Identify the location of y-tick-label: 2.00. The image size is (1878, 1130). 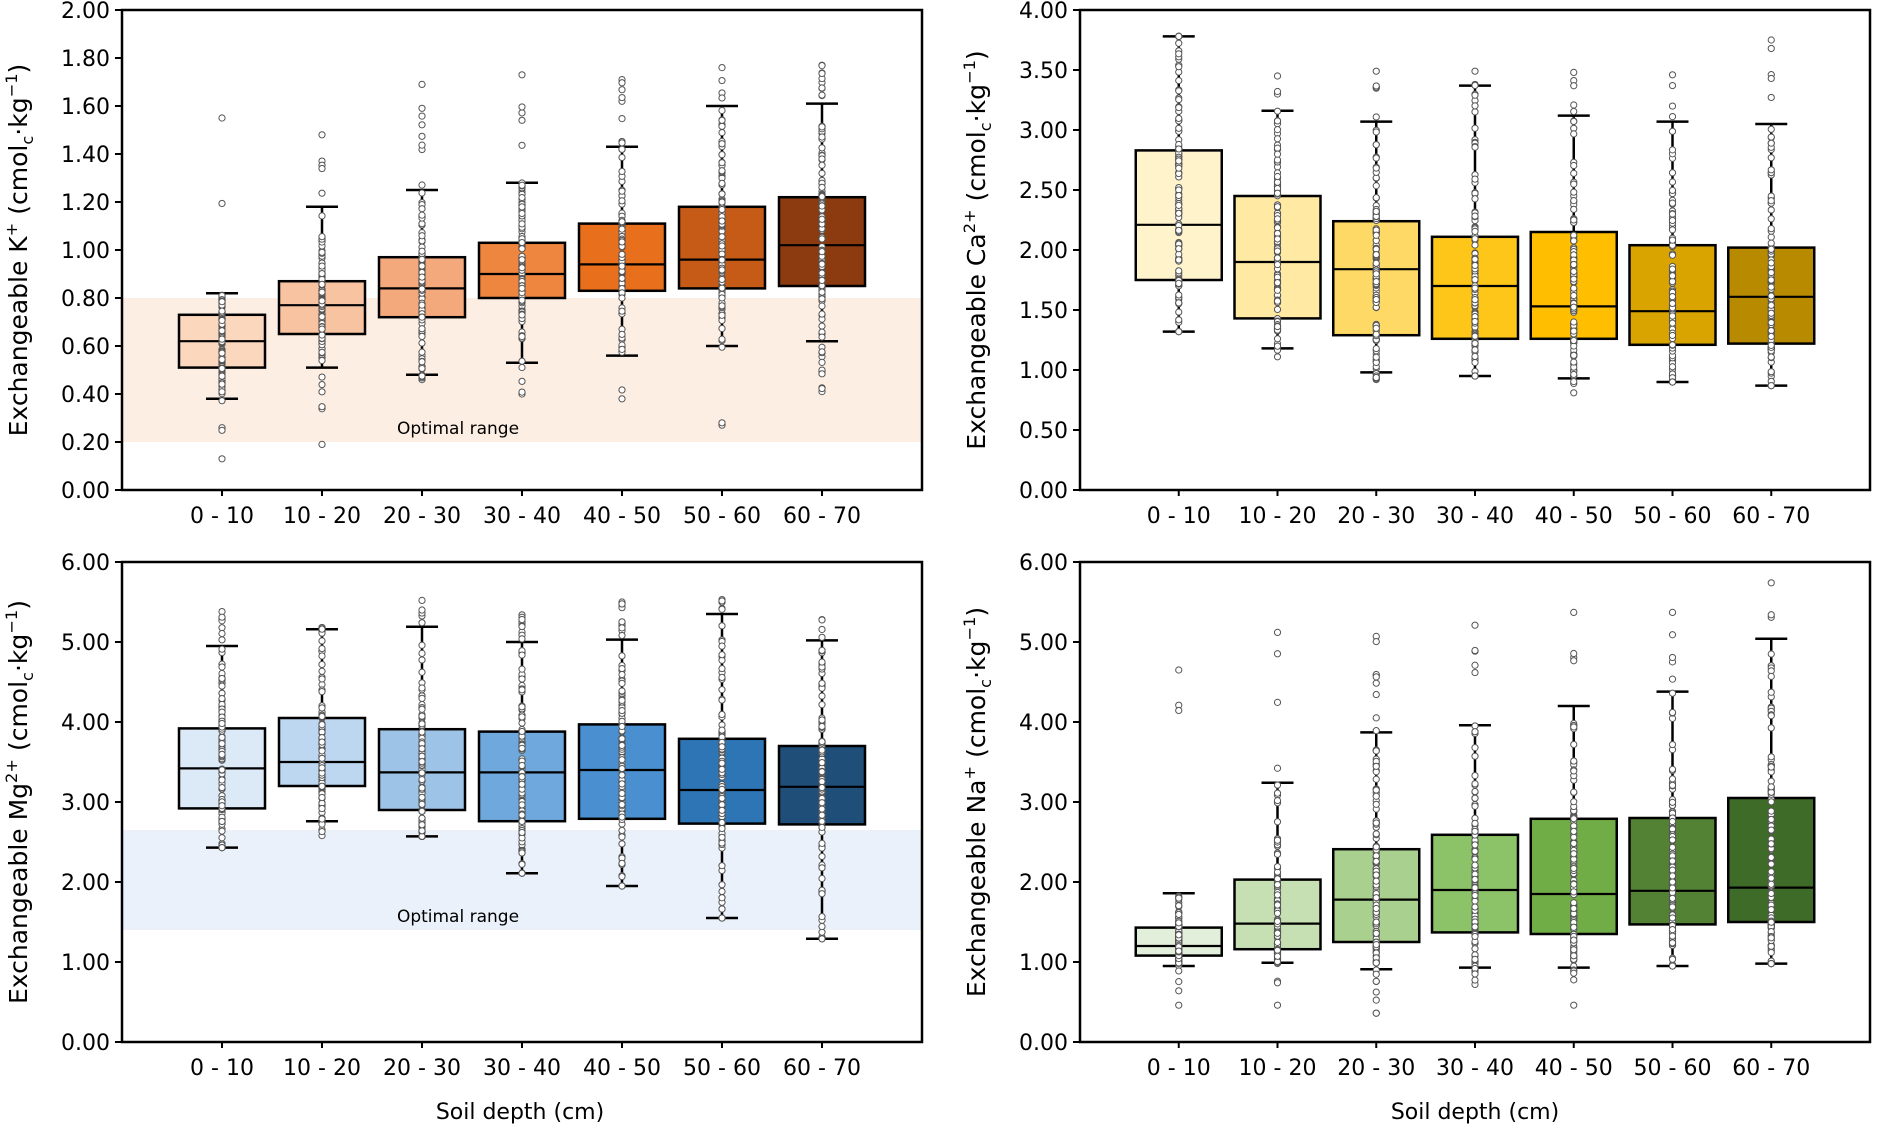
(85, 883).